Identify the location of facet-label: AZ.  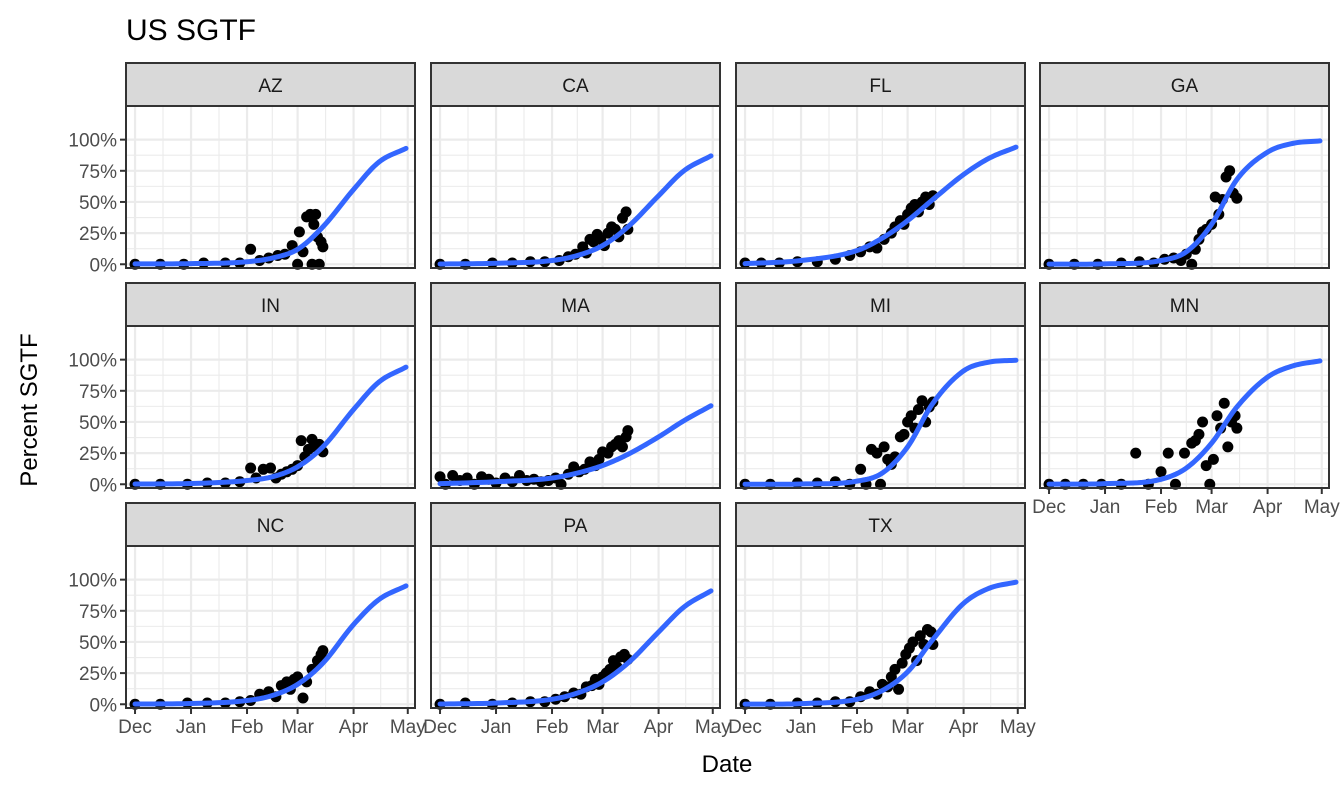
(270, 86).